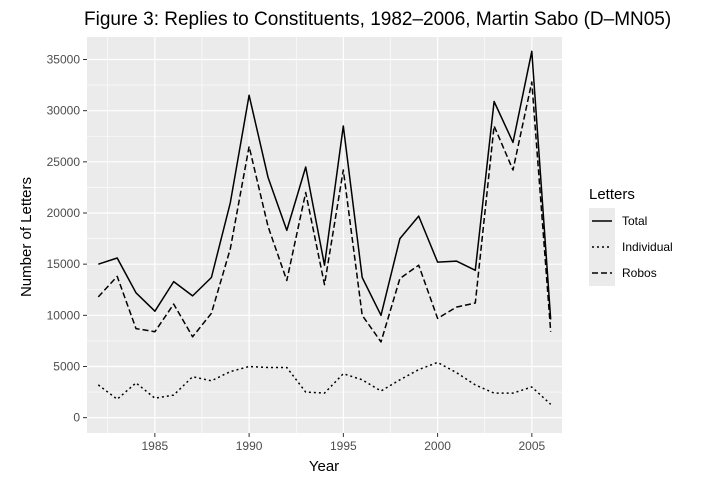 The image size is (702, 483). Describe the element at coordinates (64, 264) in the screenshot. I see `y-tick-label: 15000` at that location.